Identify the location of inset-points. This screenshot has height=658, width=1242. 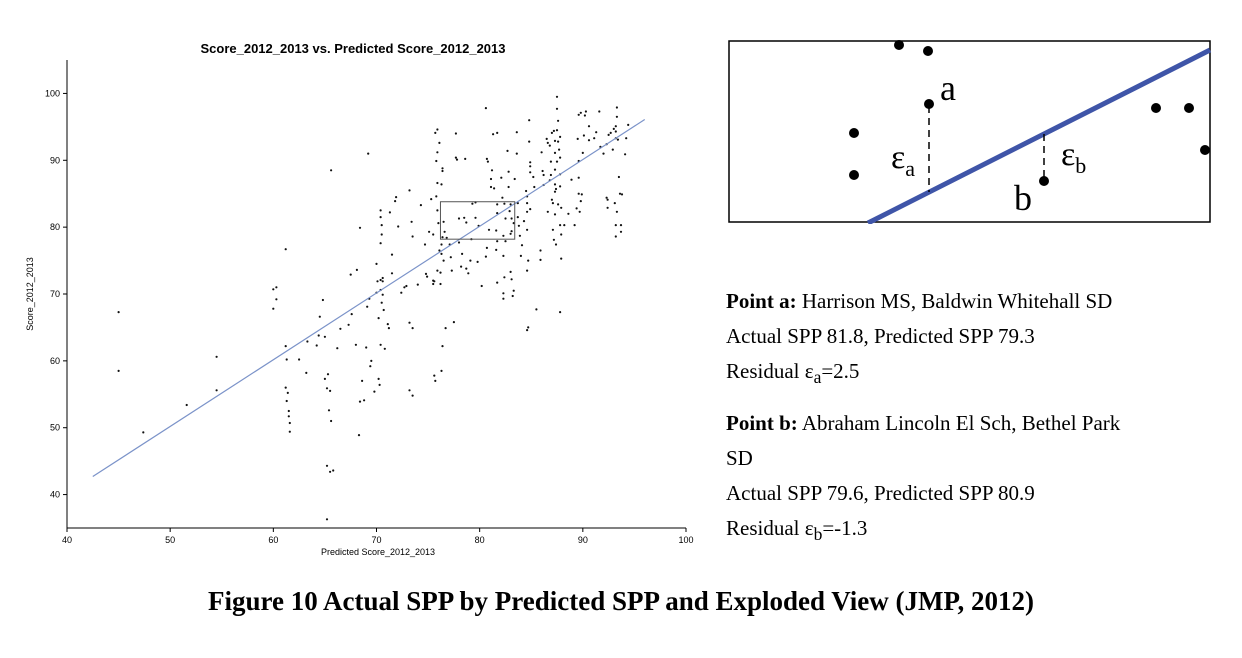
(1029, 113).